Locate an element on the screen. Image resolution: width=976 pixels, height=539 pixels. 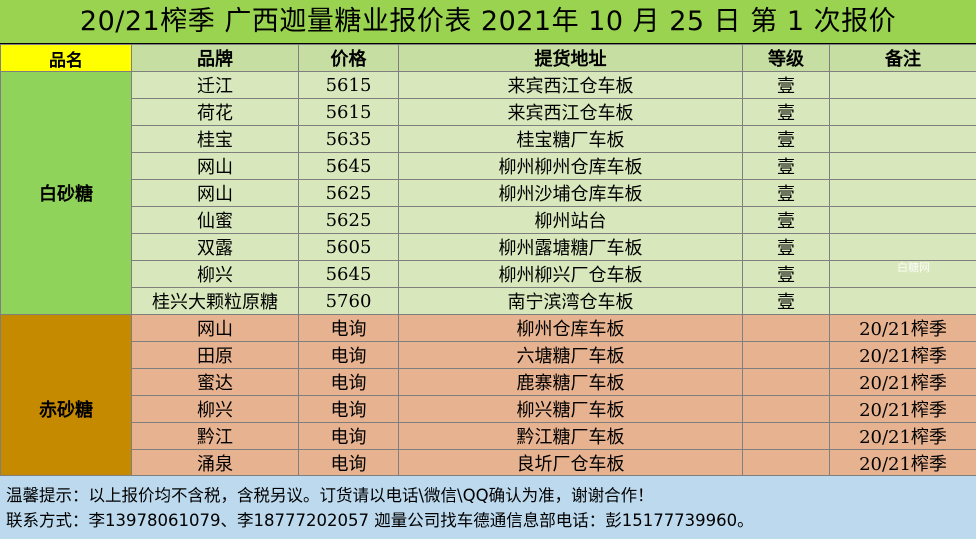
table-row: 仙蜜 5625 柳州站台壹 is located at coordinates (488, 220).